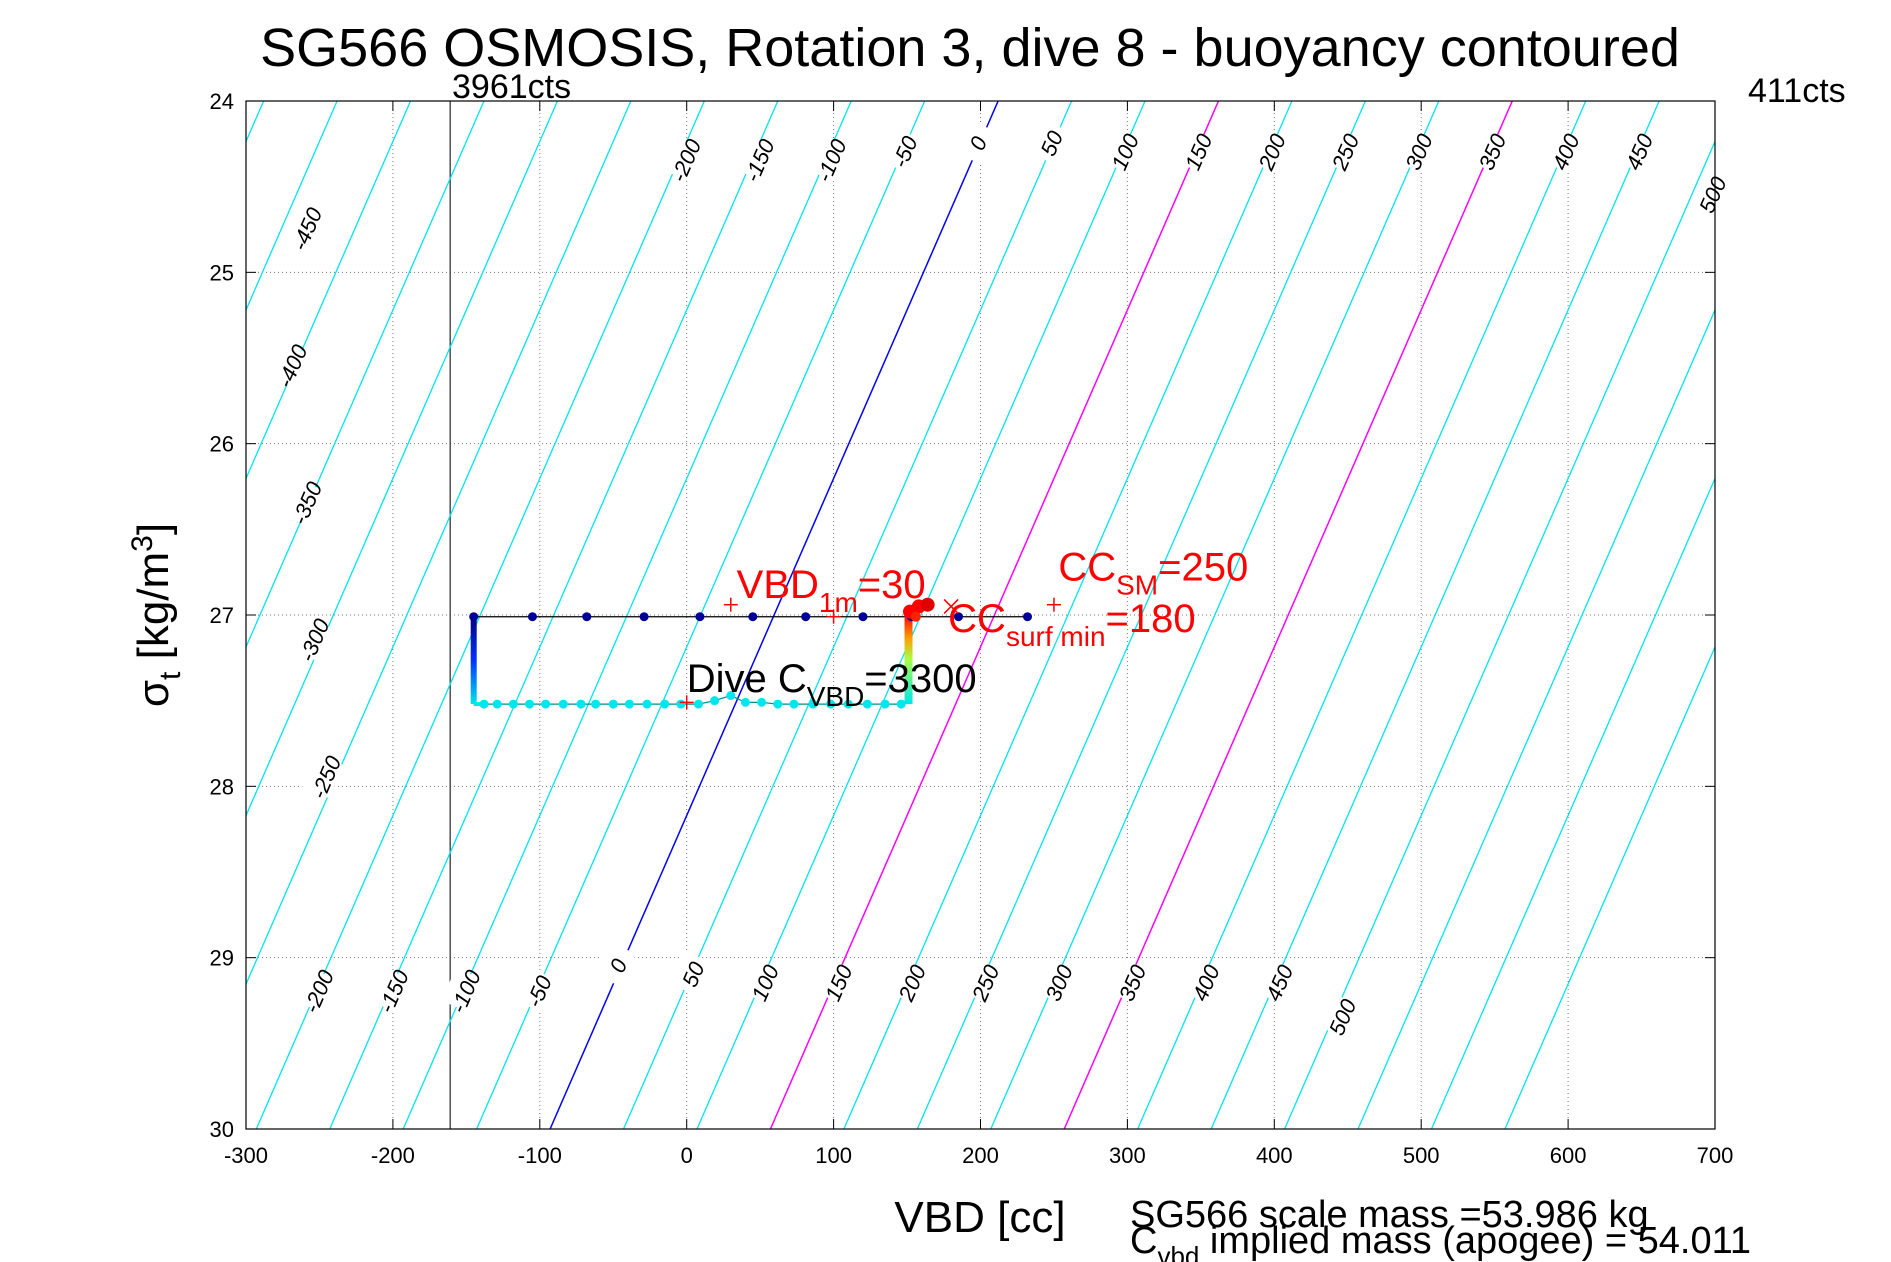 The image size is (1891, 1262). What do you see at coordinates (511, 87) in the screenshot?
I see `limit-min-label: 3961cts` at bounding box center [511, 87].